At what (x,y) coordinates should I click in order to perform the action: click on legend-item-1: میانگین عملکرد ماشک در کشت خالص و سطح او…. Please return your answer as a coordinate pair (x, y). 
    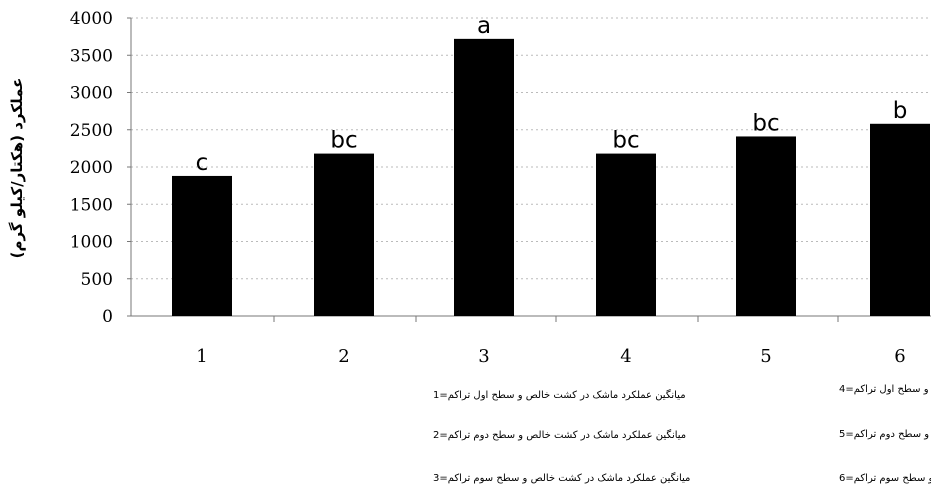
    Looking at the image, I should click on (559, 395).